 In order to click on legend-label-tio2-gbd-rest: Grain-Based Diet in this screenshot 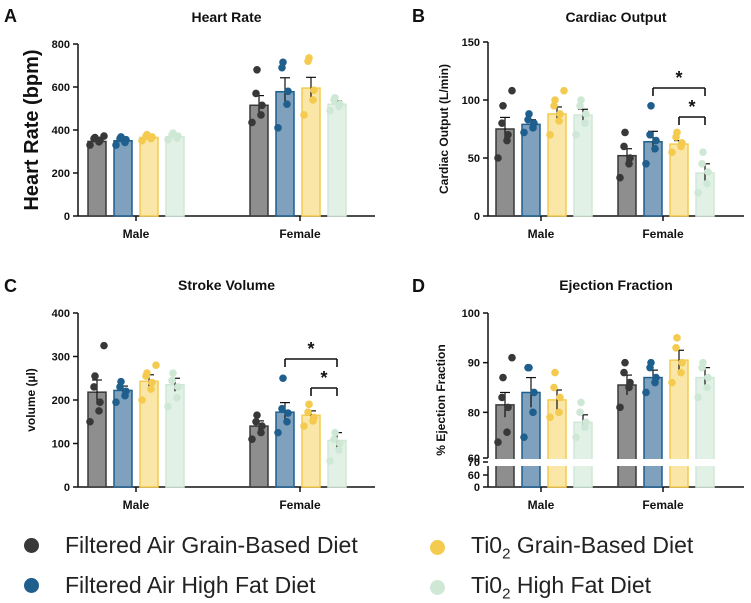, I will do `click(602, 545)`.